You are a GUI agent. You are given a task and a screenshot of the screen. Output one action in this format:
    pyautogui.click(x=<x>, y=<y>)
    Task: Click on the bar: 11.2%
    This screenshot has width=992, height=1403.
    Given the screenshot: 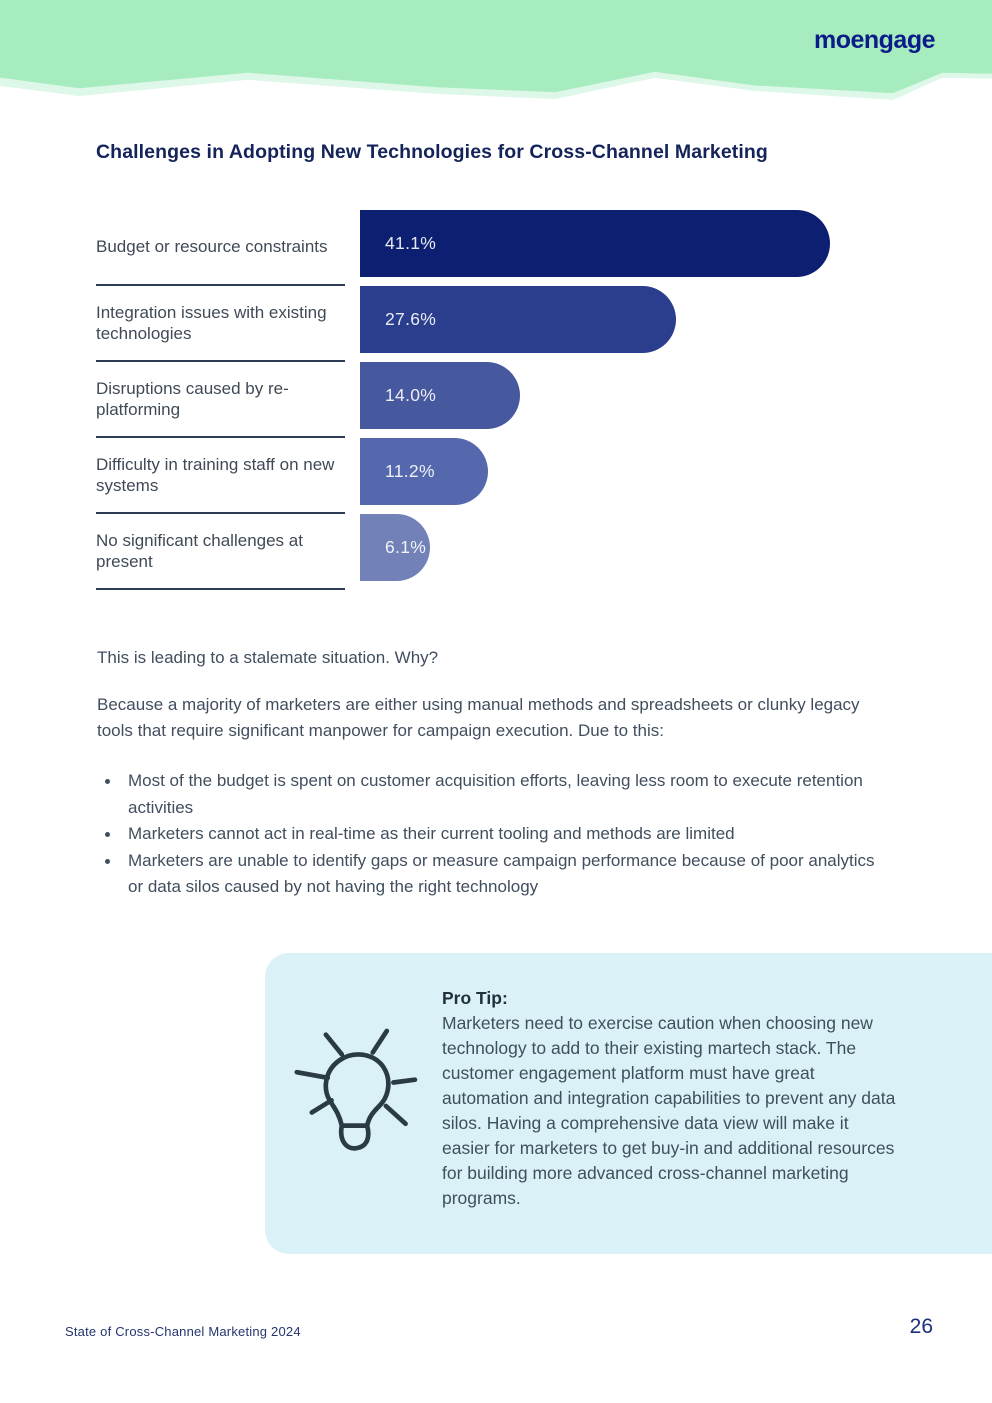 What is the action you would take?
    pyautogui.click(x=424, y=471)
    